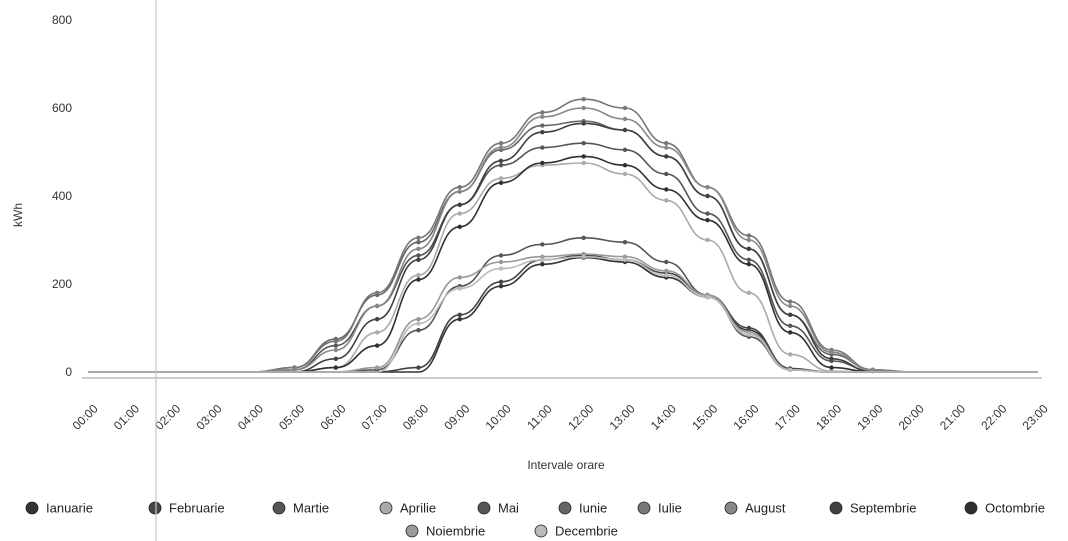 The width and height of the screenshot is (1068, 541). I want to click on x-tick-label: 22:00, so click(993, 416).